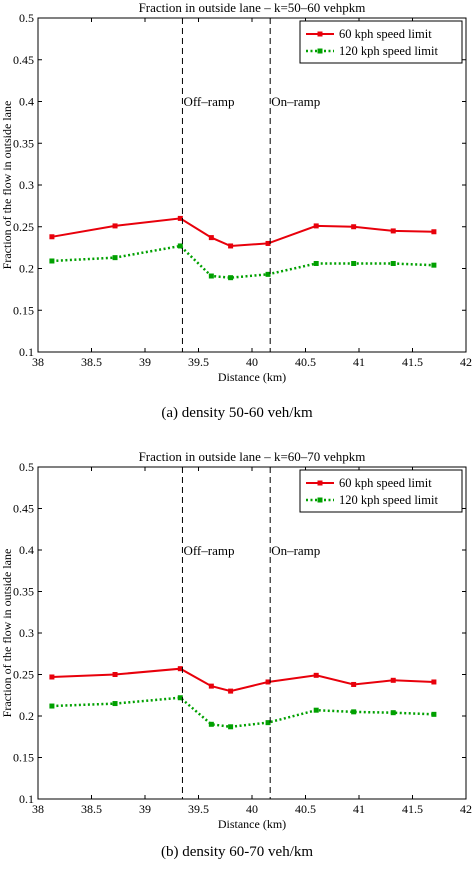 This screenshot has height=874, width=474. I want to click on x-tick-label: 40, so click(252, 362).